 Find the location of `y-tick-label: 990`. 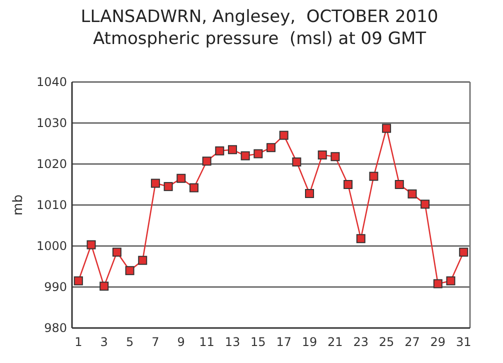

y-tick-label: 990 is located at coordinates (55, 287).